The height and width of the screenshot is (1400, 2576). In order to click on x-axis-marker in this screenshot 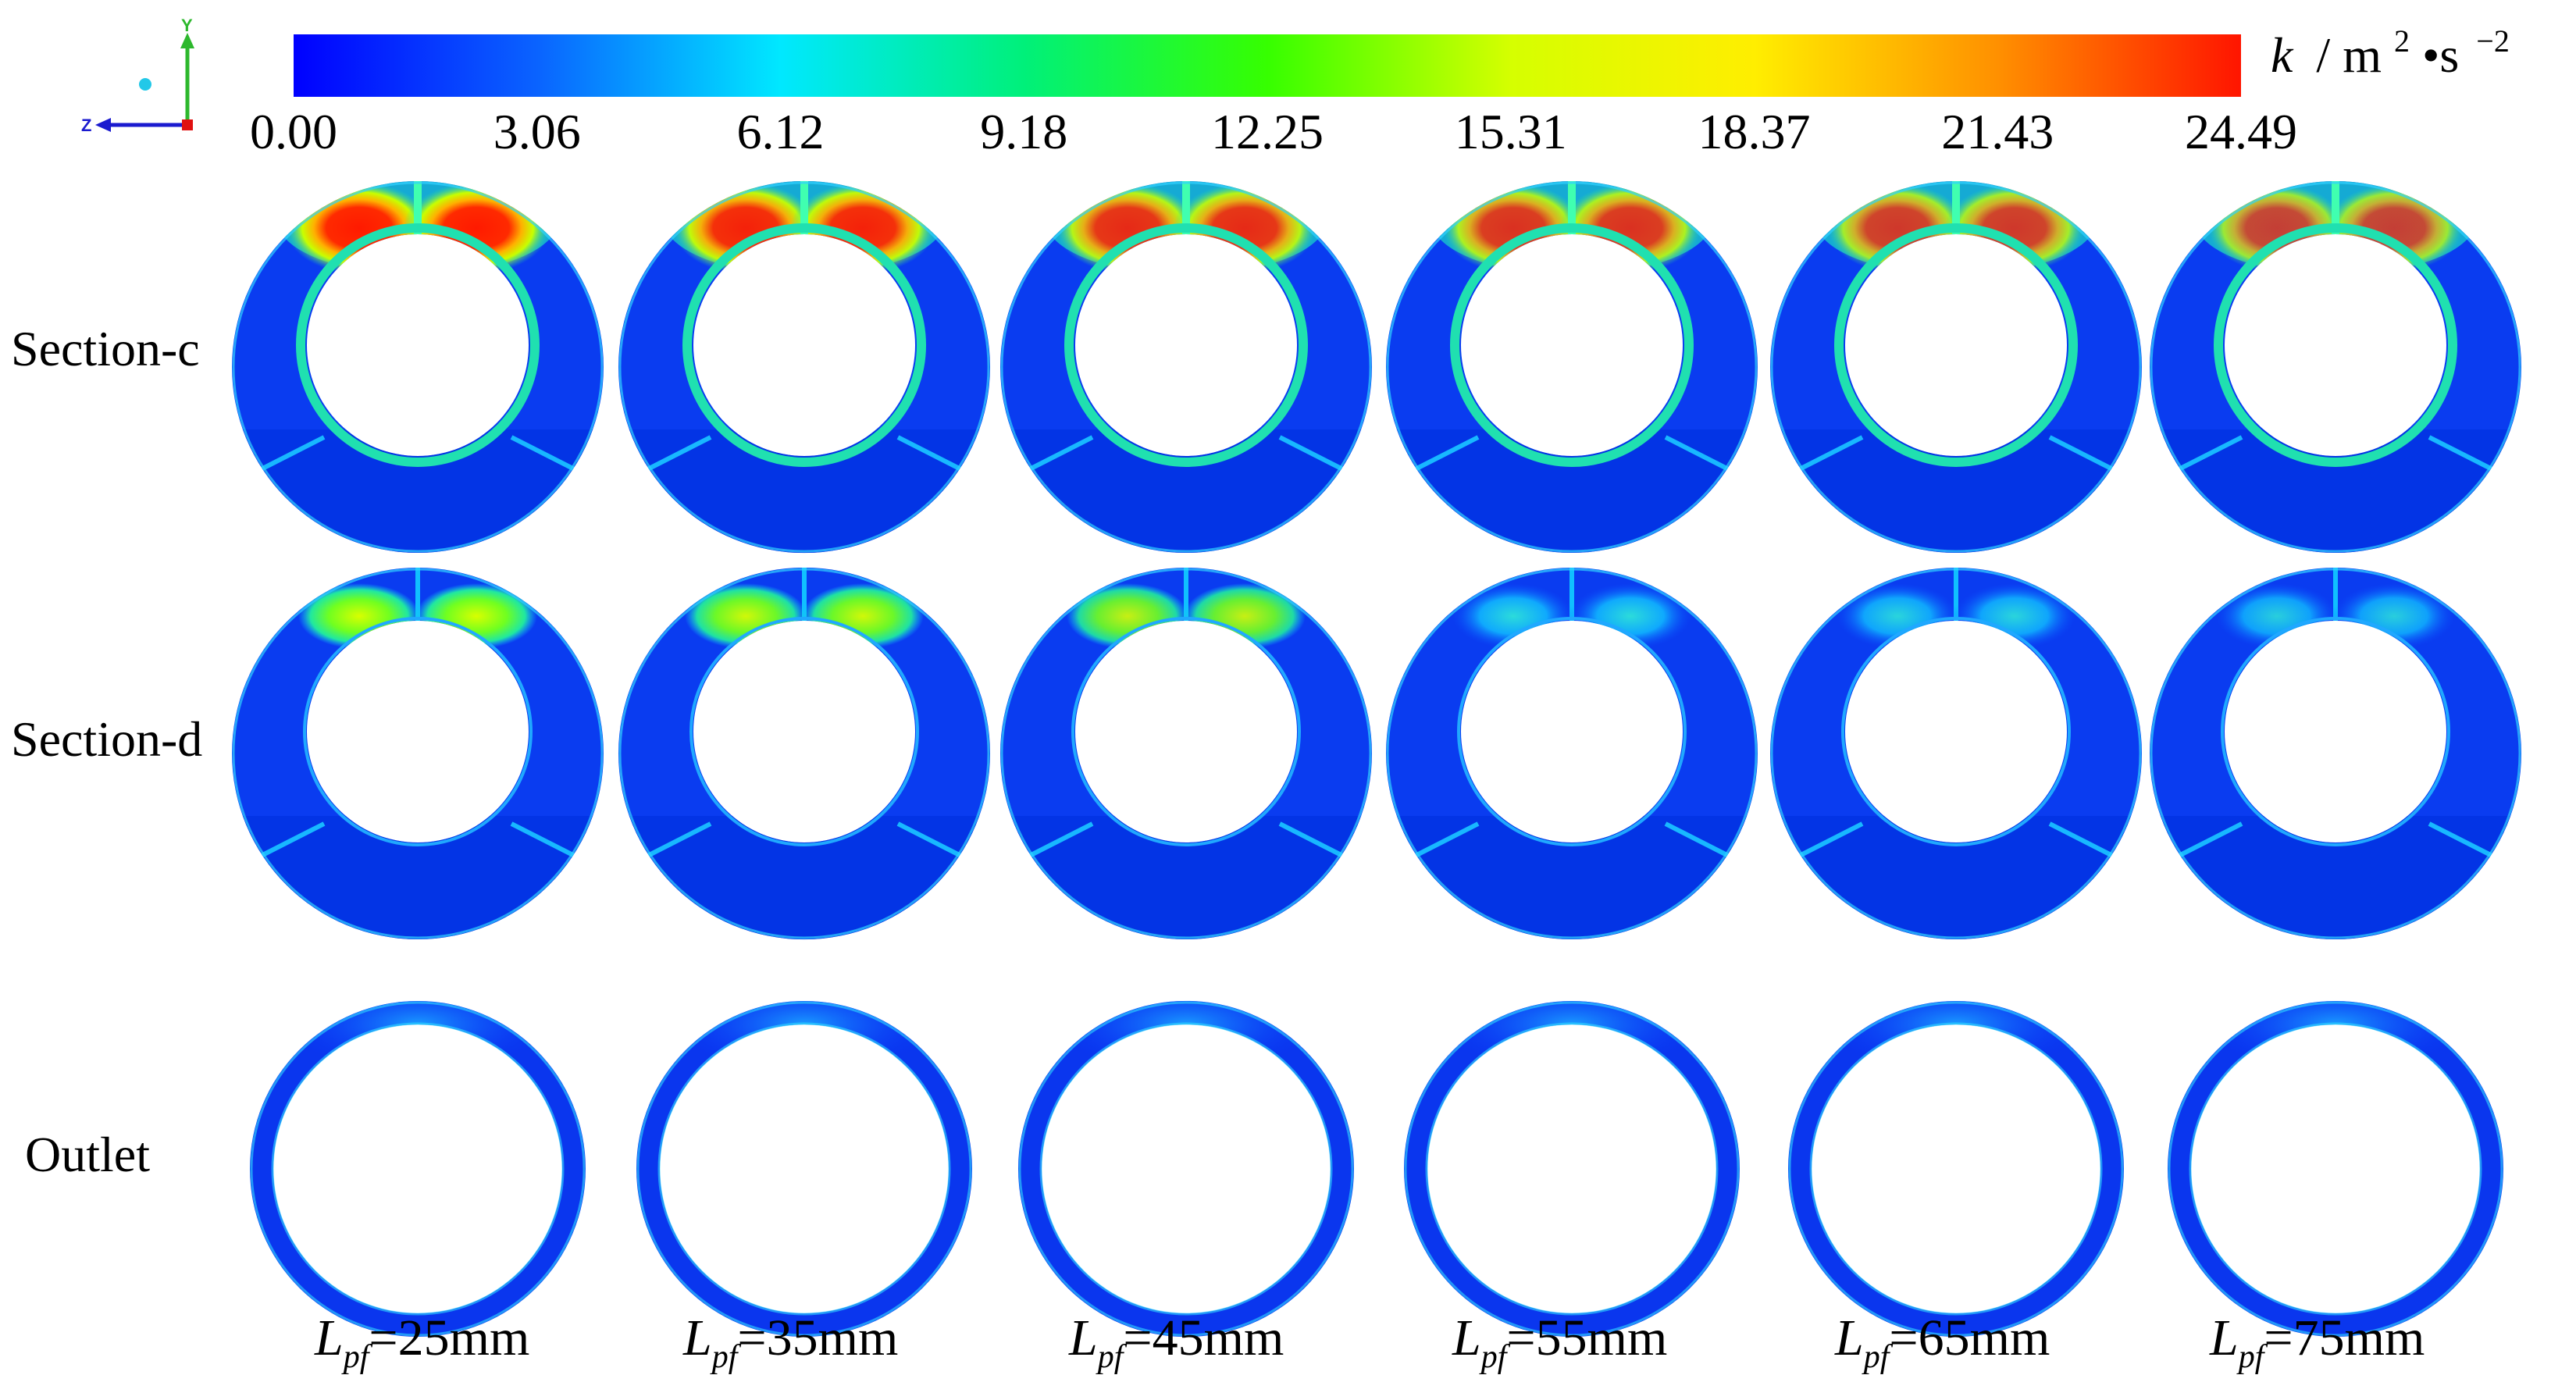, I will do `click(187, 125)`.